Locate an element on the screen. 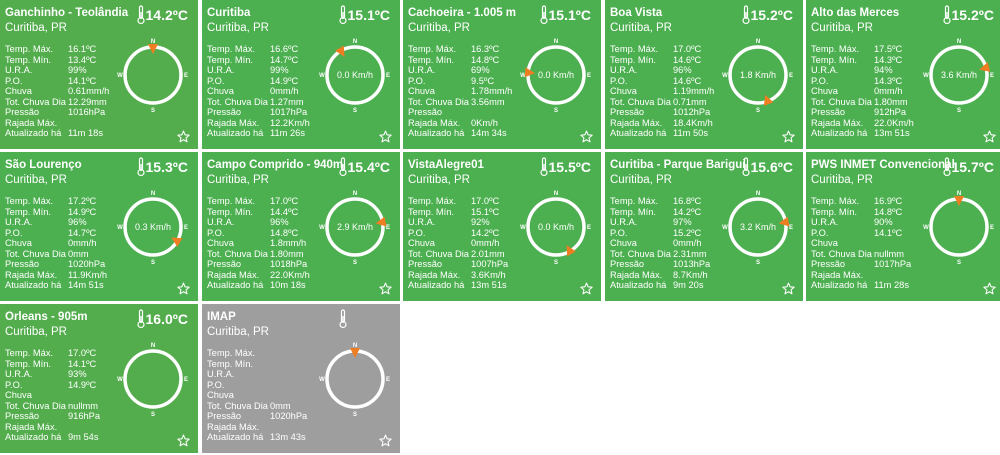  wind-compass: N S E W 3.6 Km/h is located at coordinates (958, 75).